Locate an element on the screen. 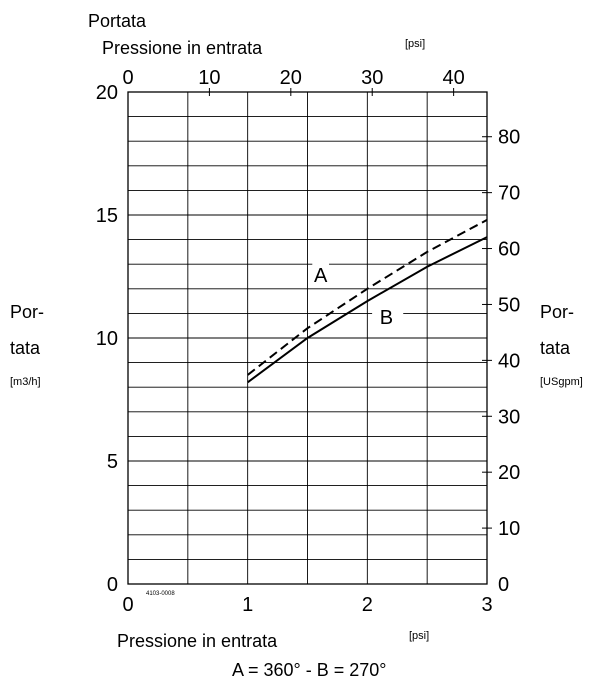 The image size is (604, 680). bottom-axis-title: Pressione in entrata is located at coordinates (197, 641).